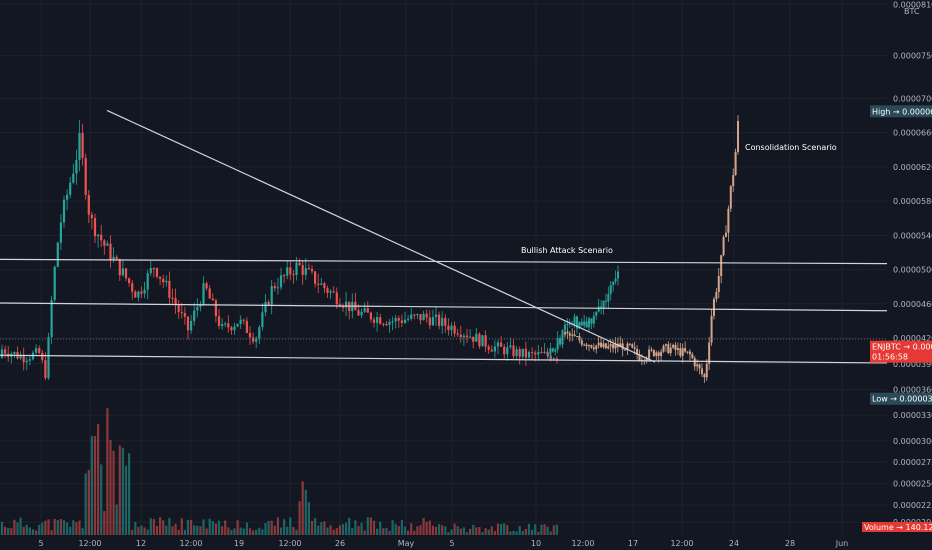  I want to click on time-axis-bg, so click(443, 542).